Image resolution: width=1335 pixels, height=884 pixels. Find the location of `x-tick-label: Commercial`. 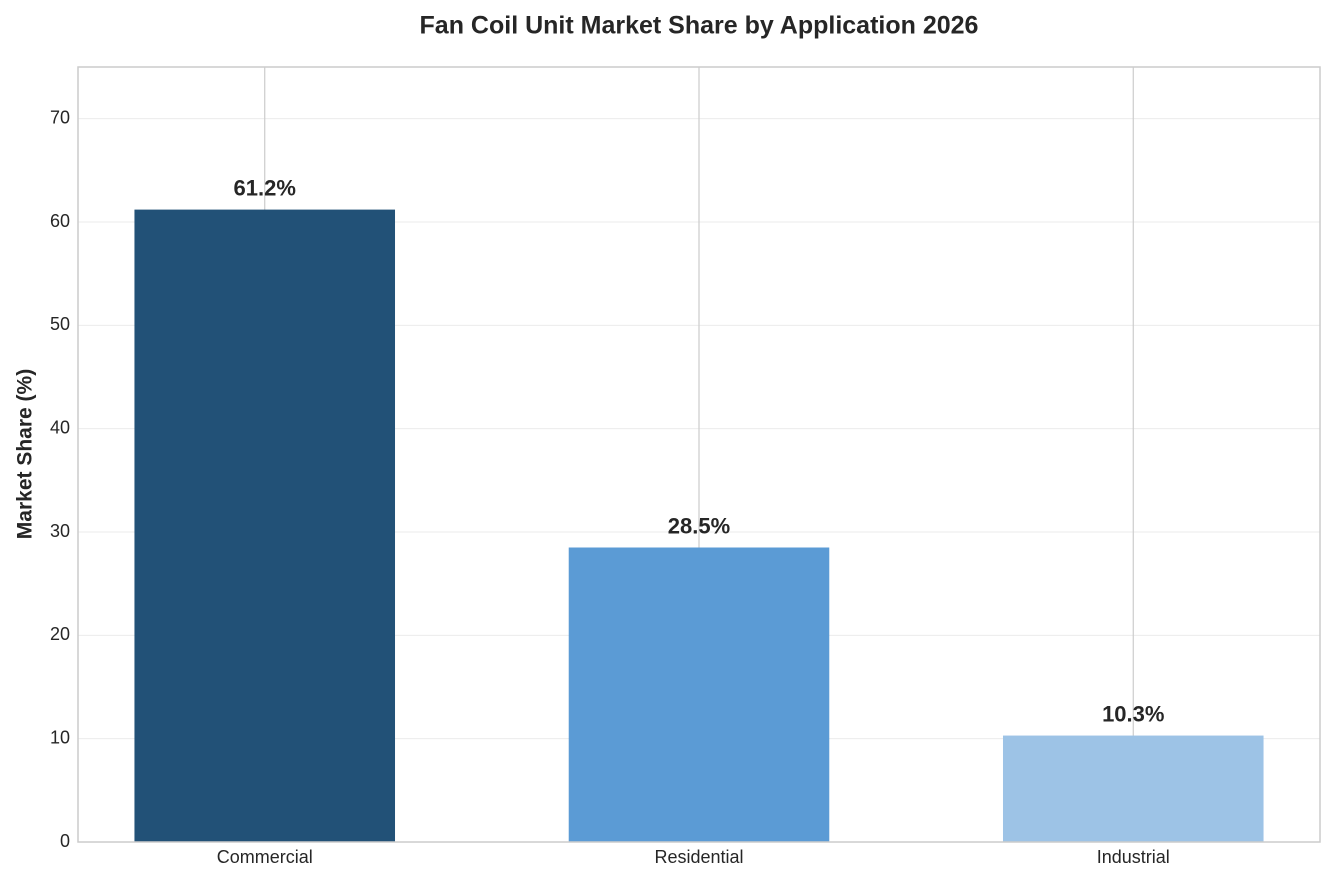

x-tick-label: Commercial is located at coordinates (265, 857).